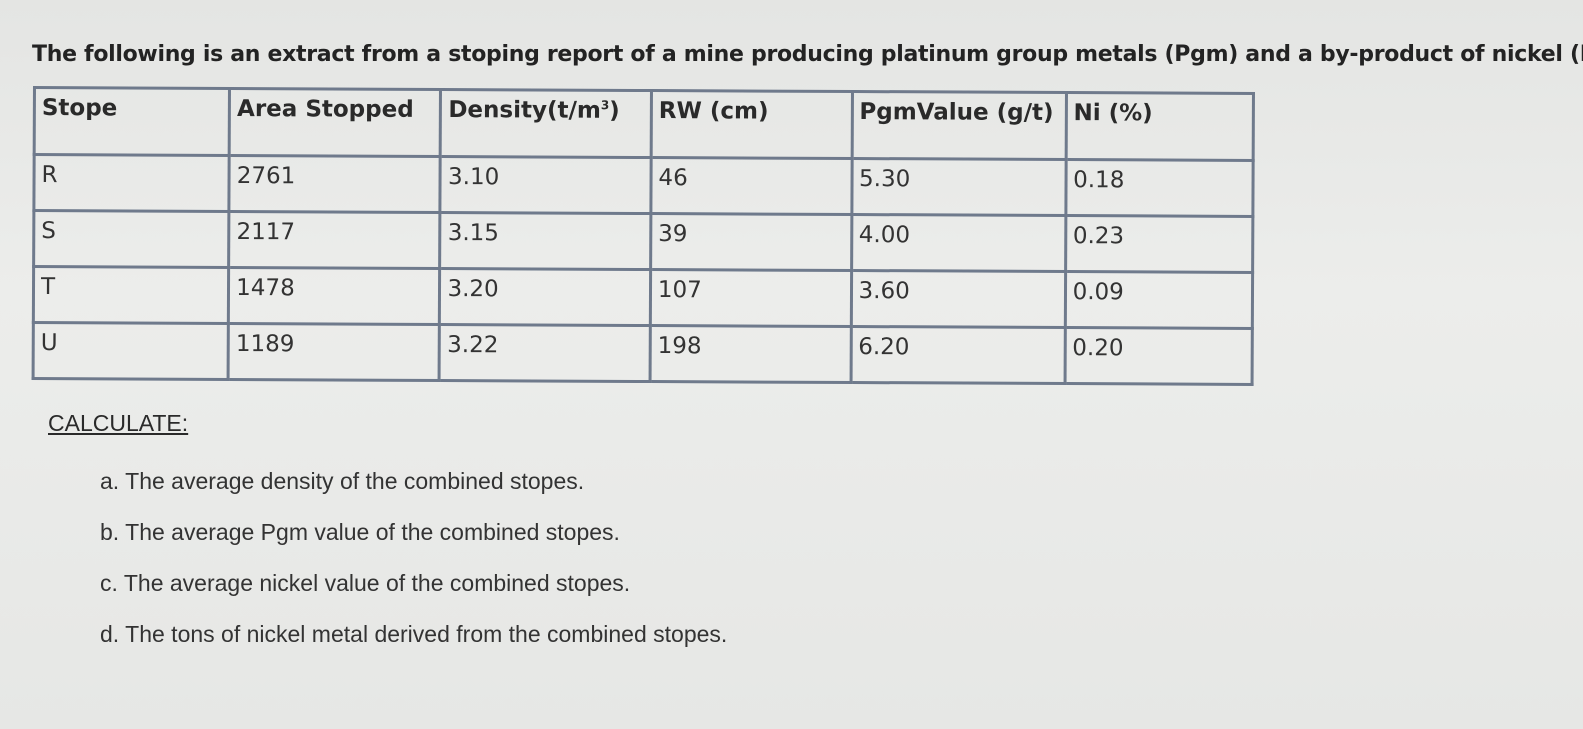  I want to click on cell-pgm: 4.00, so click(958, 243).